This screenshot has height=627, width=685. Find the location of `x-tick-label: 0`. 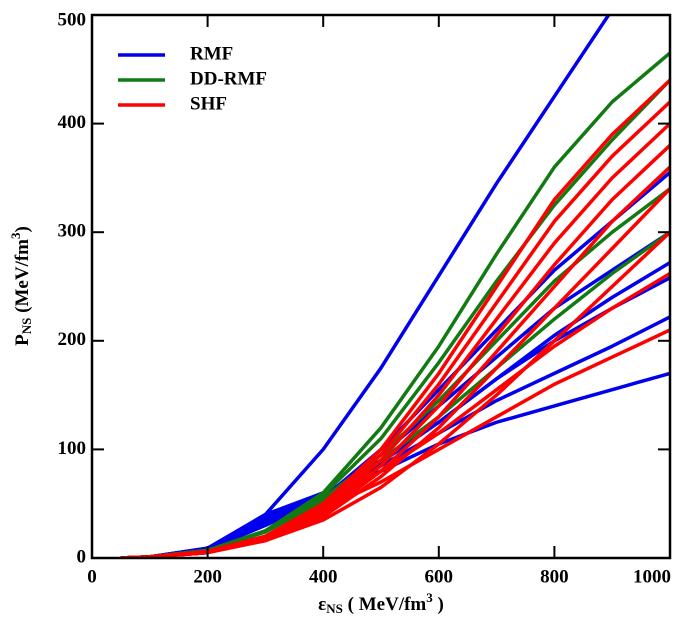

x-tick-label: 0 is located at coordinates (92, 576).